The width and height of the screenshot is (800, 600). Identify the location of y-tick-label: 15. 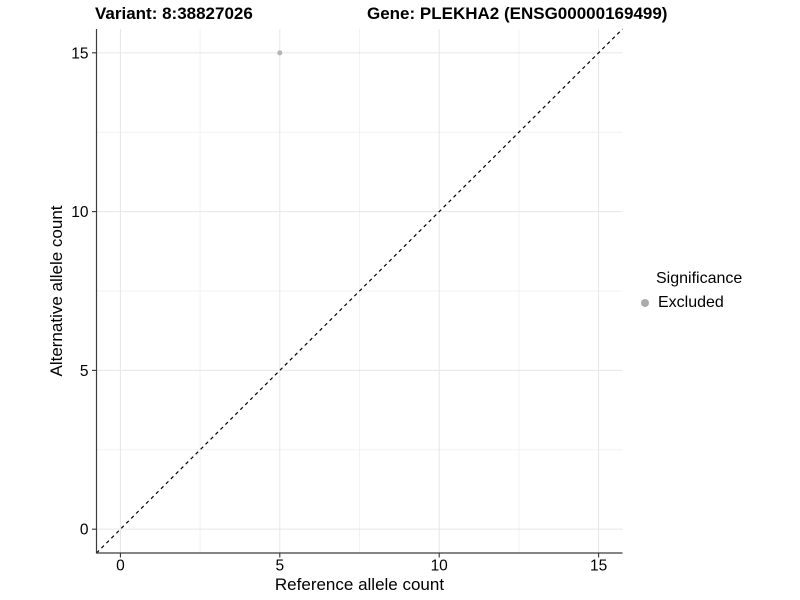
(79, 53).